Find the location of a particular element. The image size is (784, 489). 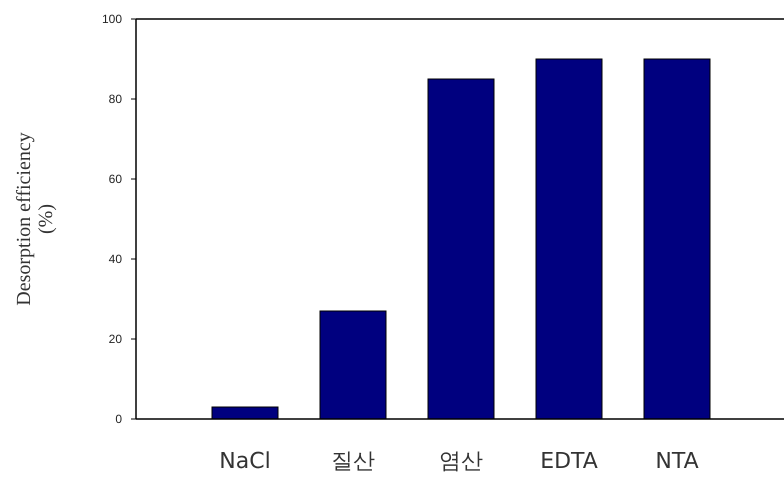

y-axis-title: Desorption efficiency (%) is located at coordinates (35, 219).